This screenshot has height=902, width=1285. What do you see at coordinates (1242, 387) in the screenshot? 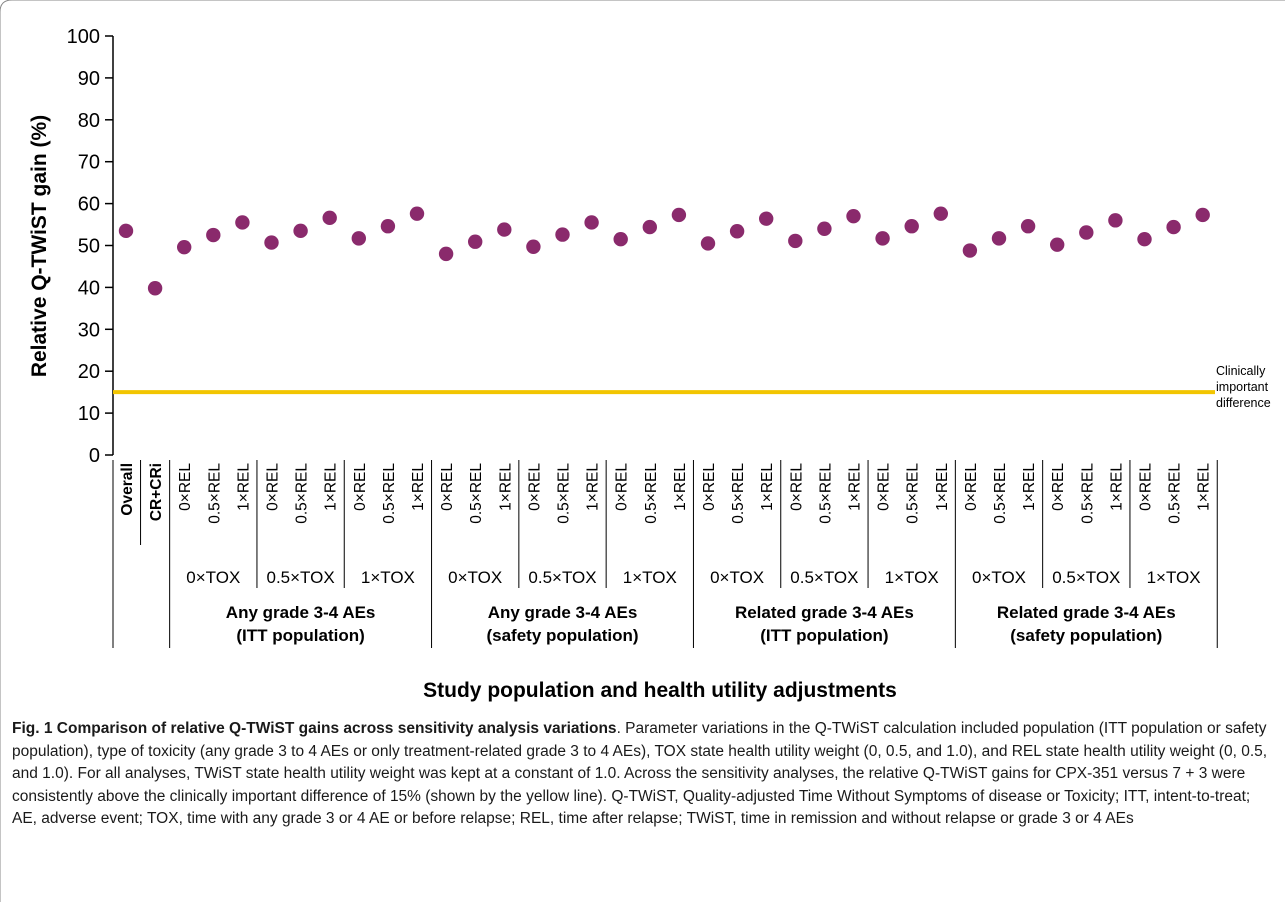
I see `reference-line-label: important` at bounding box center [1242, 387].